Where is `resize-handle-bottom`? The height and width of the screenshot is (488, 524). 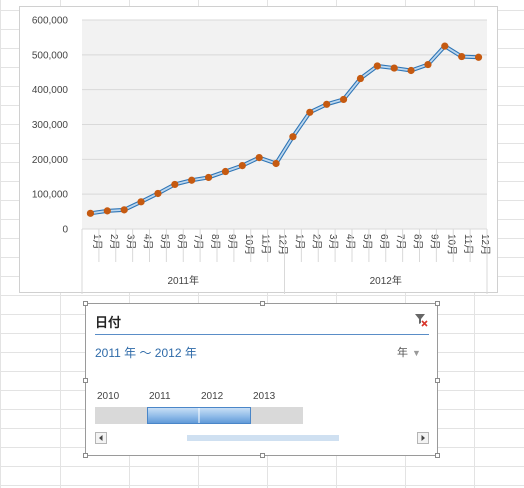
resize-handle-bottom is located at coordinates (262, 455).